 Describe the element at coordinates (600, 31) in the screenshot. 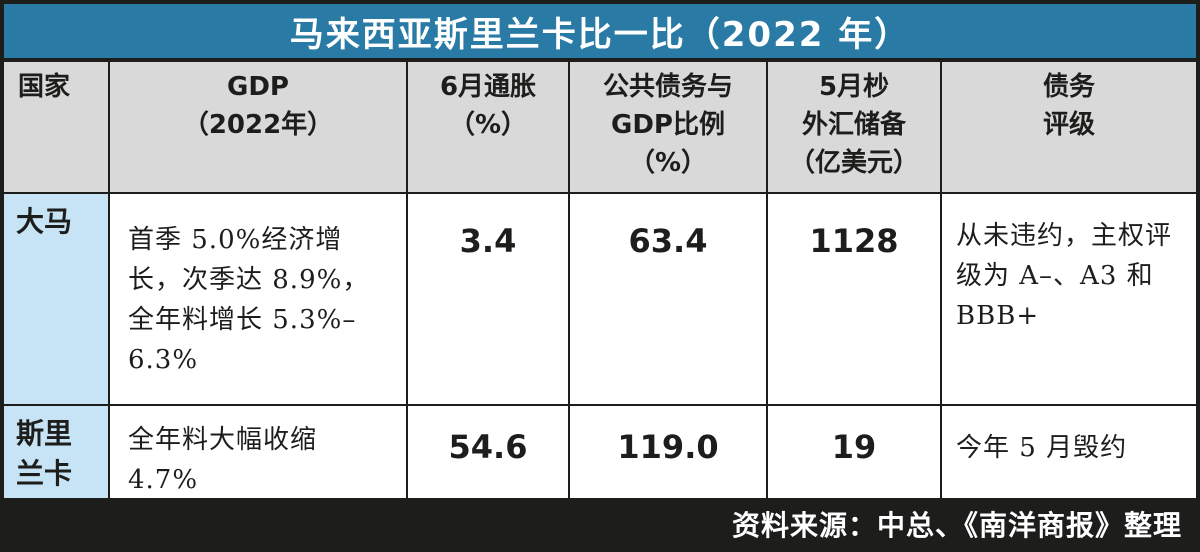

I see `table-title: 马来西亚斯里兰卡比一比（2022 年）` at that location.